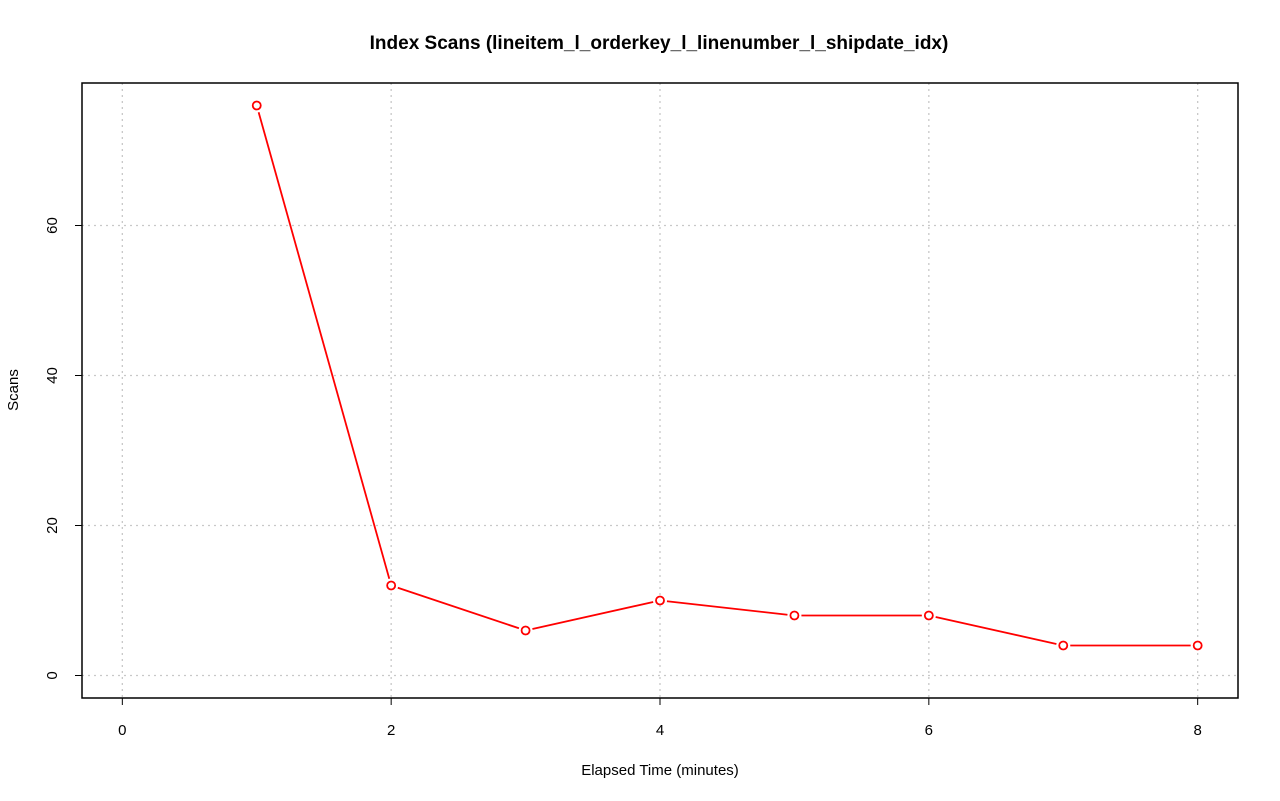 Image resolution: width=1280 pixels, height=801 pixels. Describe the element at coordinates (13, 390) in the screenshot. I see `y-axis-label: Scans` at that location.